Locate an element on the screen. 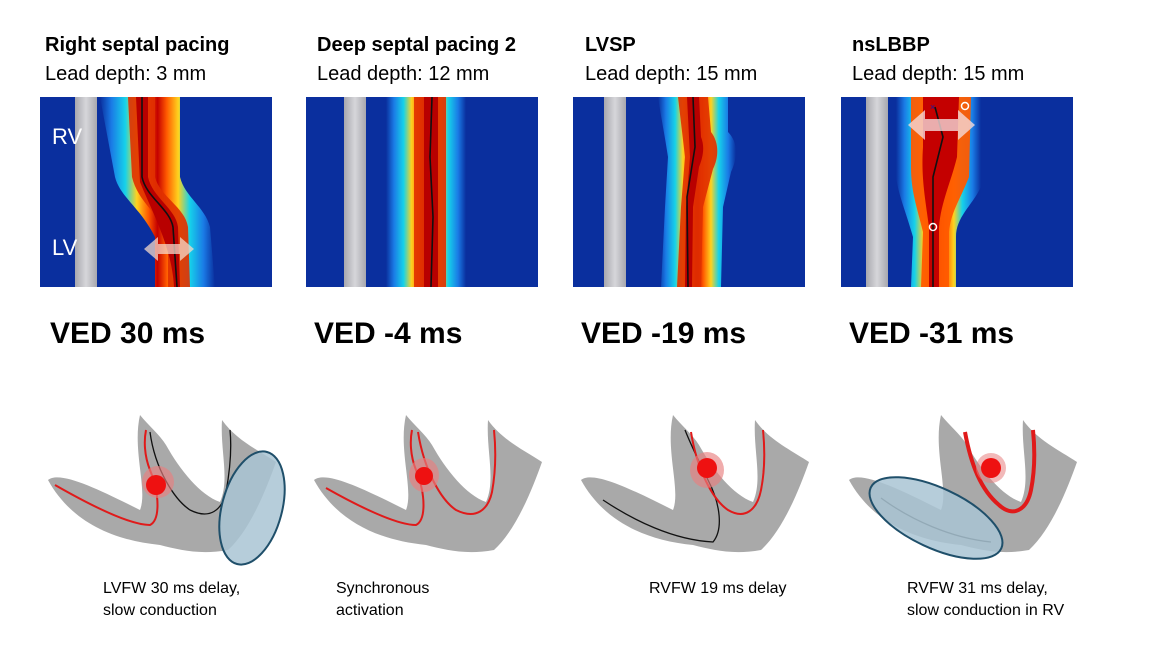  ved-value: VED 30 ms is located at coordinates (128, 333).